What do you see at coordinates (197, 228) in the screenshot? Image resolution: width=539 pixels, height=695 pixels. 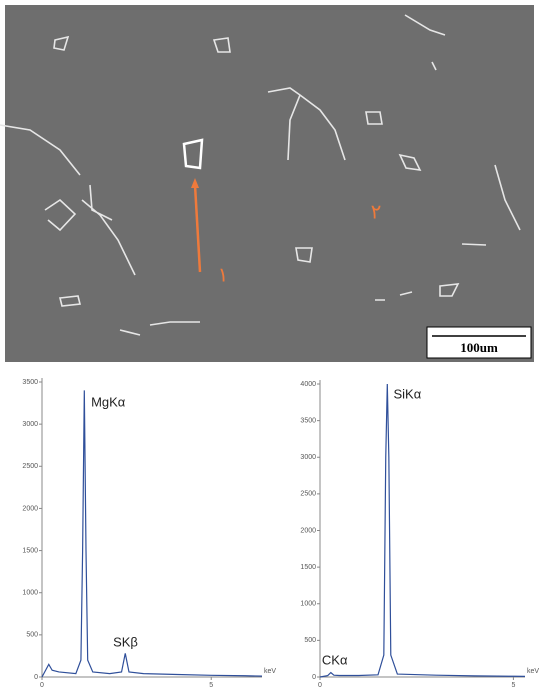 I see `arrow` at bounding box center [197, 228].